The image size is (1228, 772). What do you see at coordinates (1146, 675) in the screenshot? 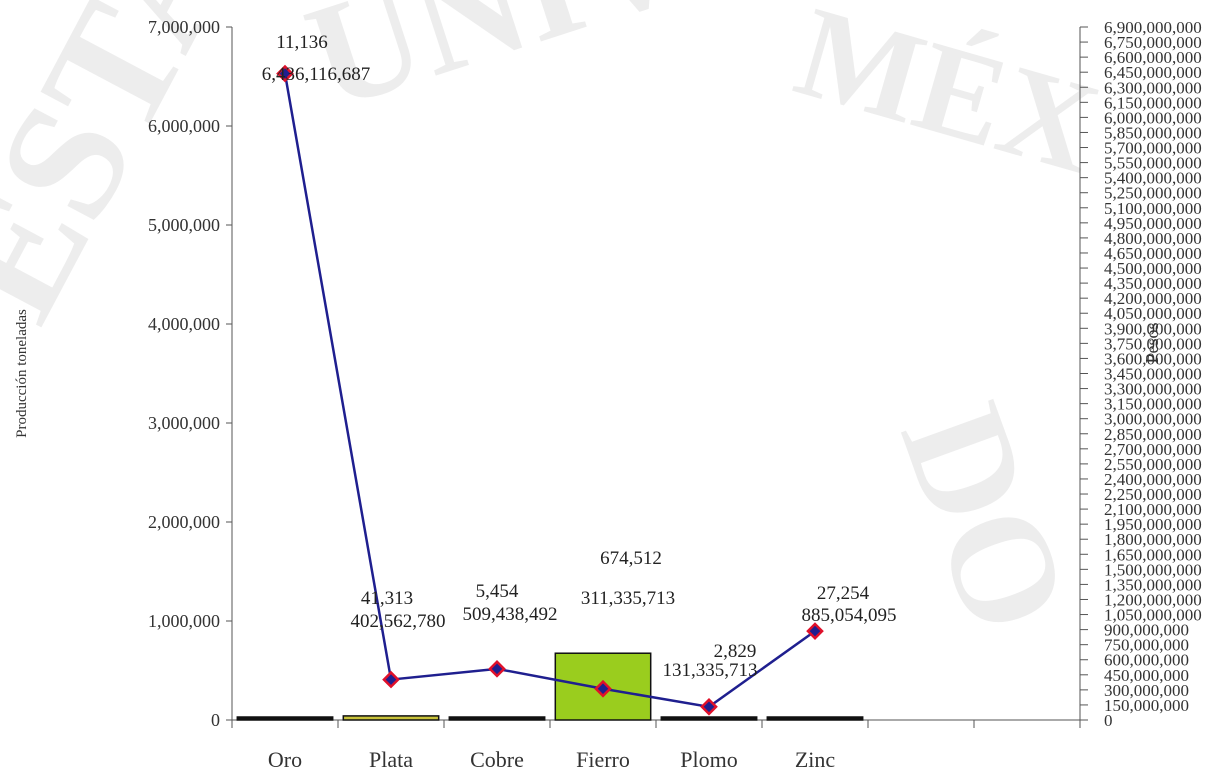
I see `y2-tick-label: 450,000,000` at bounding box center [1146, 675].